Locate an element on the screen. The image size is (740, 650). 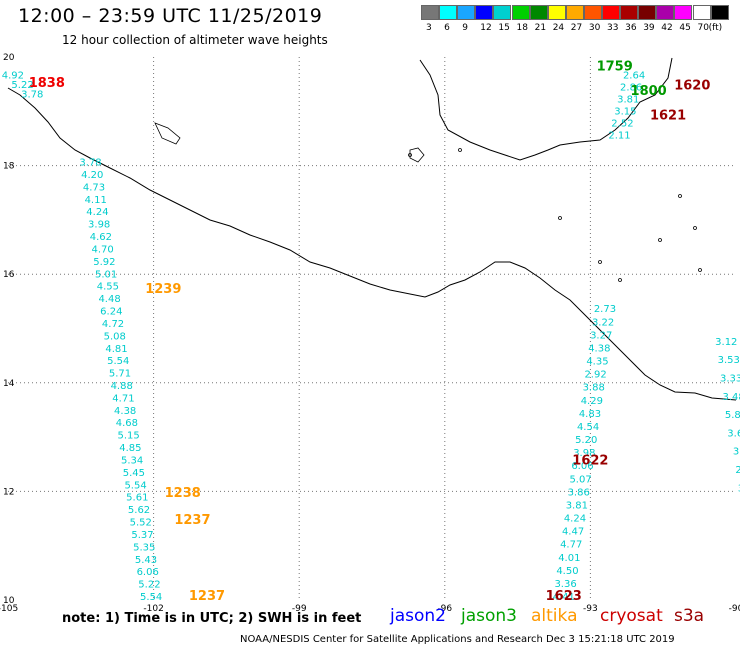
pass-time-label: 1621 is located at coordinates (668, 115).